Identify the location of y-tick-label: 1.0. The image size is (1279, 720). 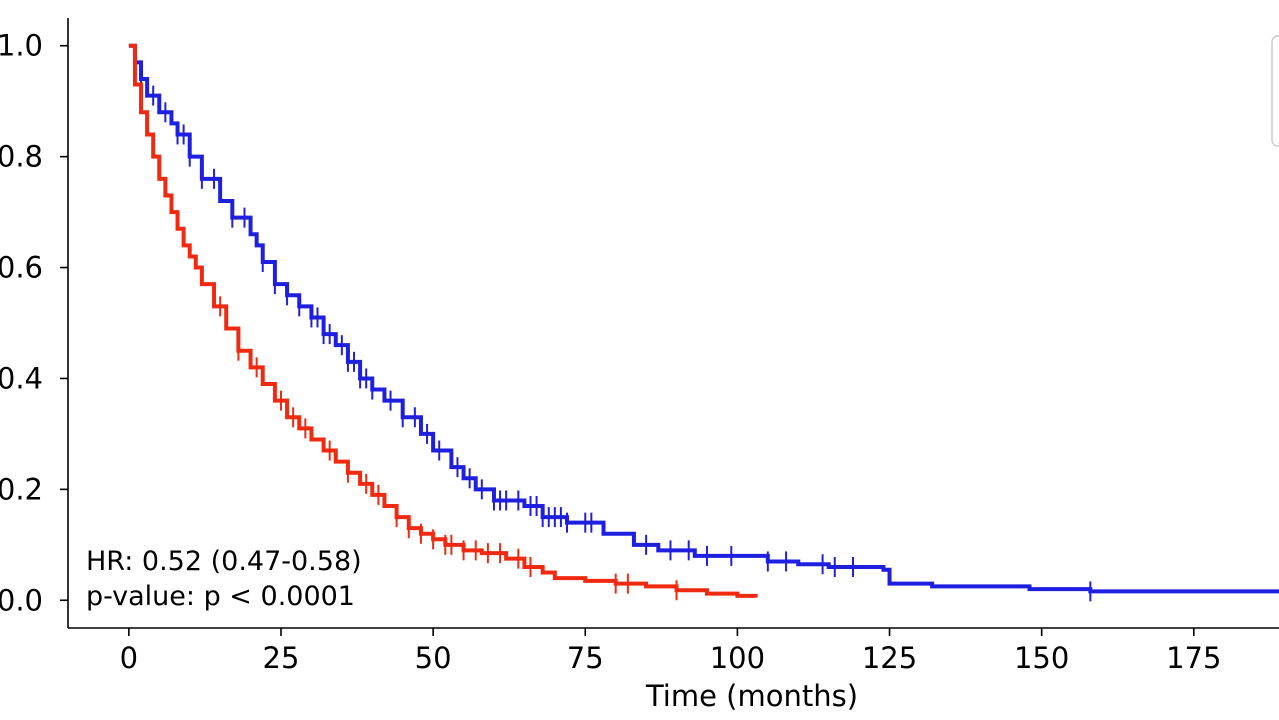
(21, 46).